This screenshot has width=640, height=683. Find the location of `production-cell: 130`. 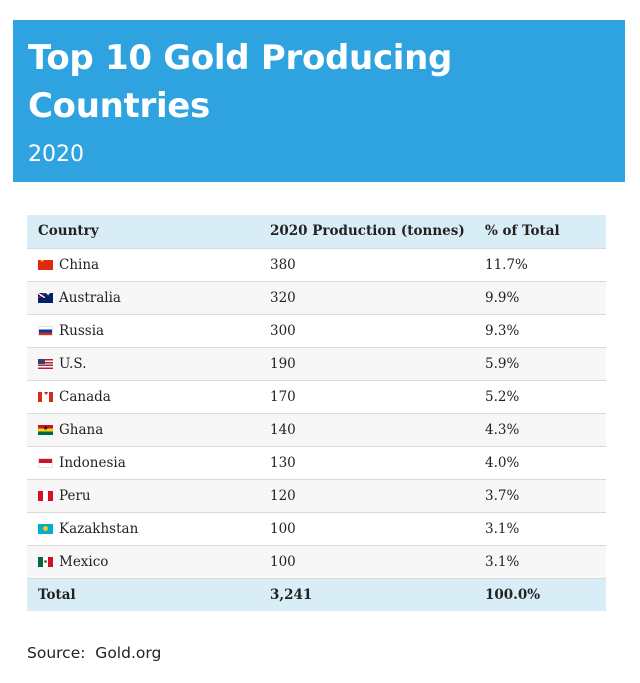

production-cell: 130 is located at coordinates (366, 463).